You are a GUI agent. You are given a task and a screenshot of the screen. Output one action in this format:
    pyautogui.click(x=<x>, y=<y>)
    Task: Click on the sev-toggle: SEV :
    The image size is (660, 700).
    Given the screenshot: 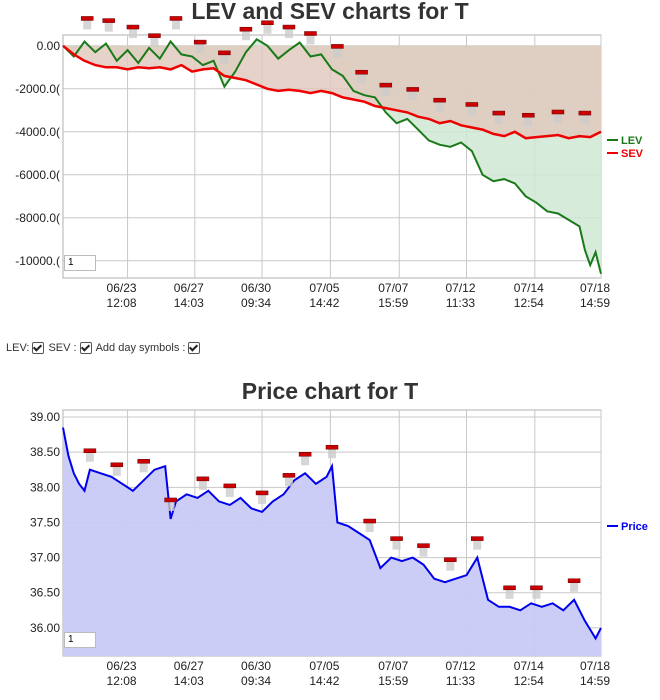 What is the action you would take?
    pyautogui.click(x=70, y=348)
    